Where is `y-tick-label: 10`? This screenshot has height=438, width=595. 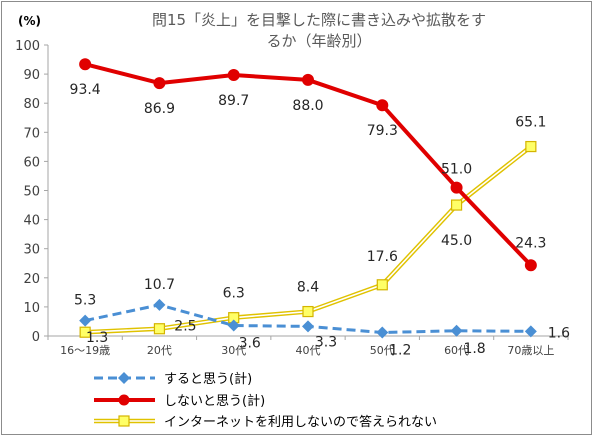 y-tick-label: 10 is located at coordinates (31, 308).